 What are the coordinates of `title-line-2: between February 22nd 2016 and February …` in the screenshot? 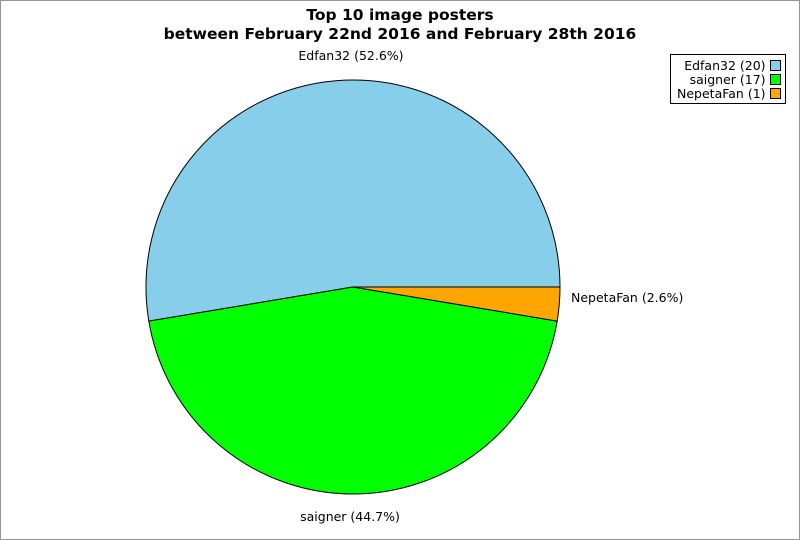 It's located at (400, 34).